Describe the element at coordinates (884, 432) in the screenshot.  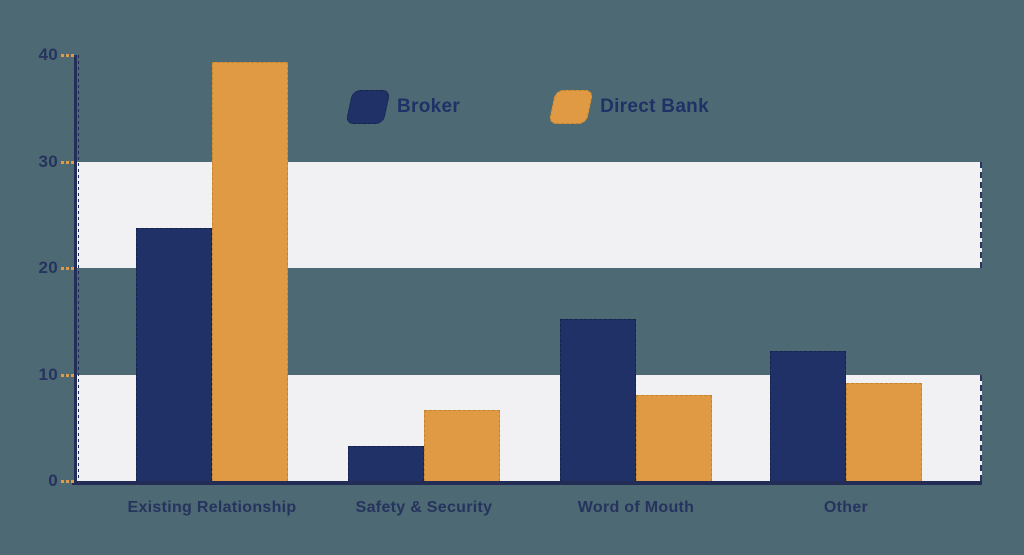
I see `bar-direct-bank-other` at that location.